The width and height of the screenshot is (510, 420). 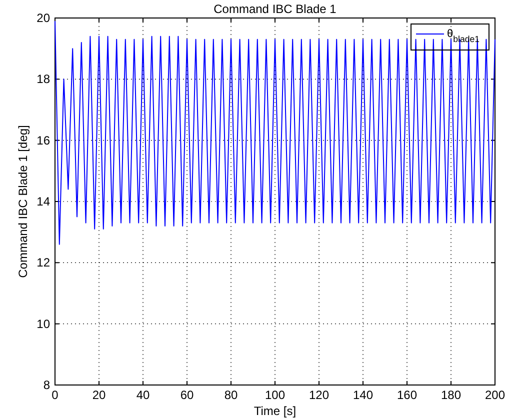 I want to click on x-tick-label: 100, so click(x=275, y=395).